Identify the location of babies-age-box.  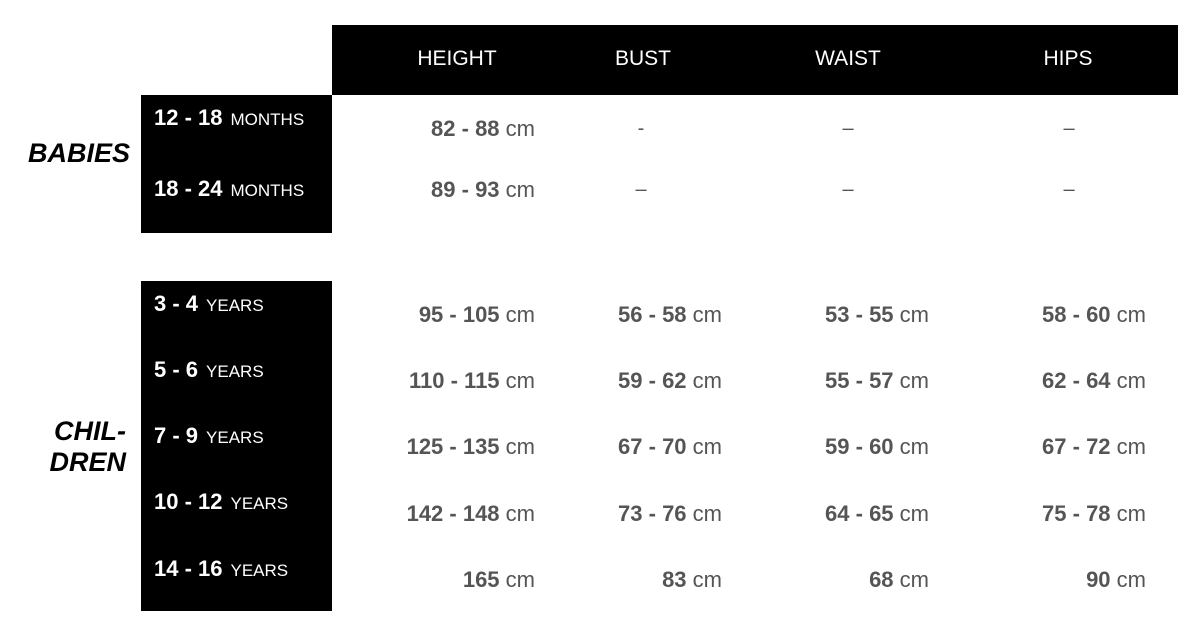
(236, 164).